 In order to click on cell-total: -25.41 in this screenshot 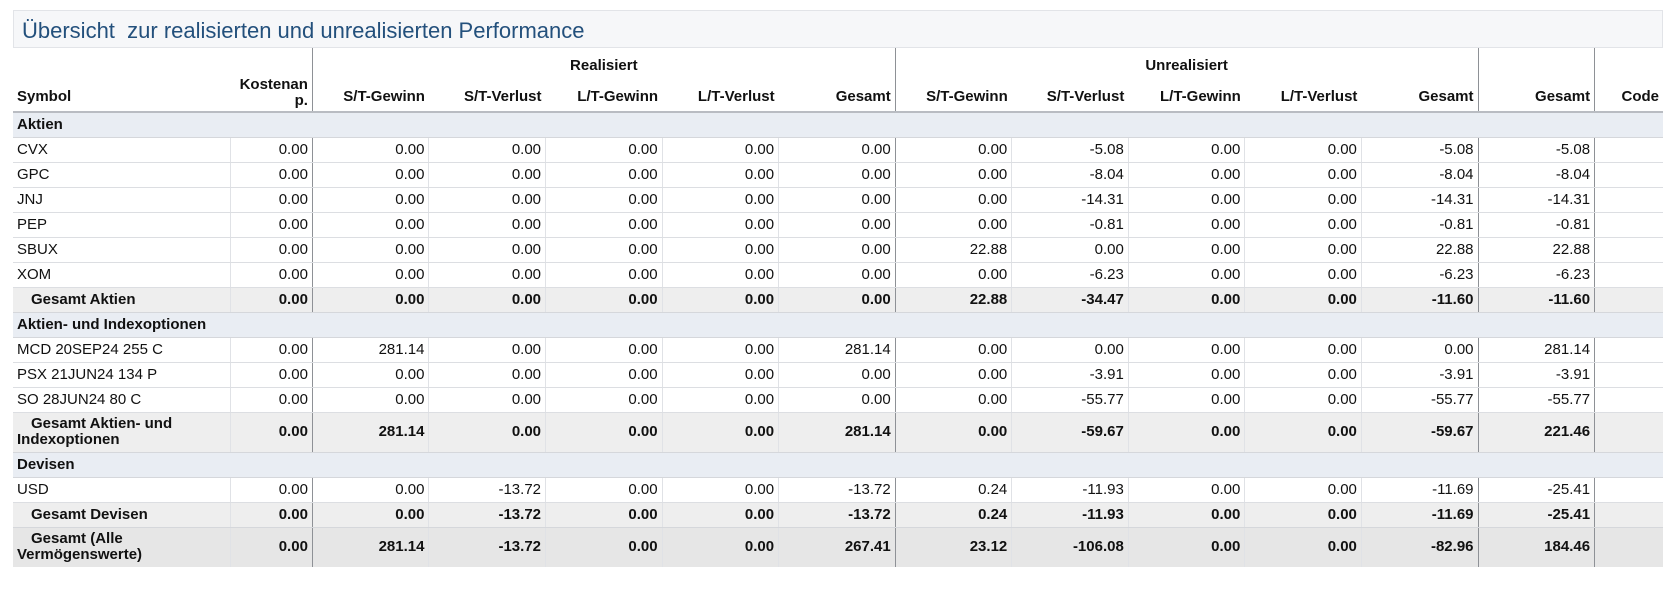, I will do `click(1536, 515)`.